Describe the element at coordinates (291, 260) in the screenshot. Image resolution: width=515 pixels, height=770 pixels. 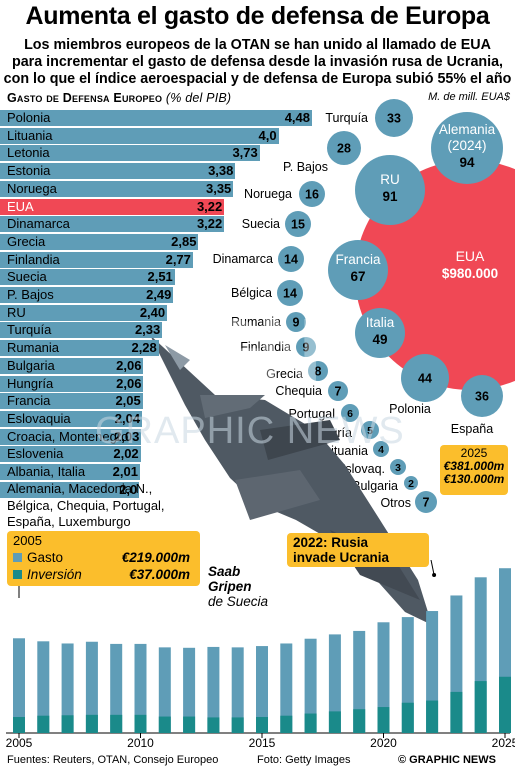
I see `bubble-value: 14` at that location.